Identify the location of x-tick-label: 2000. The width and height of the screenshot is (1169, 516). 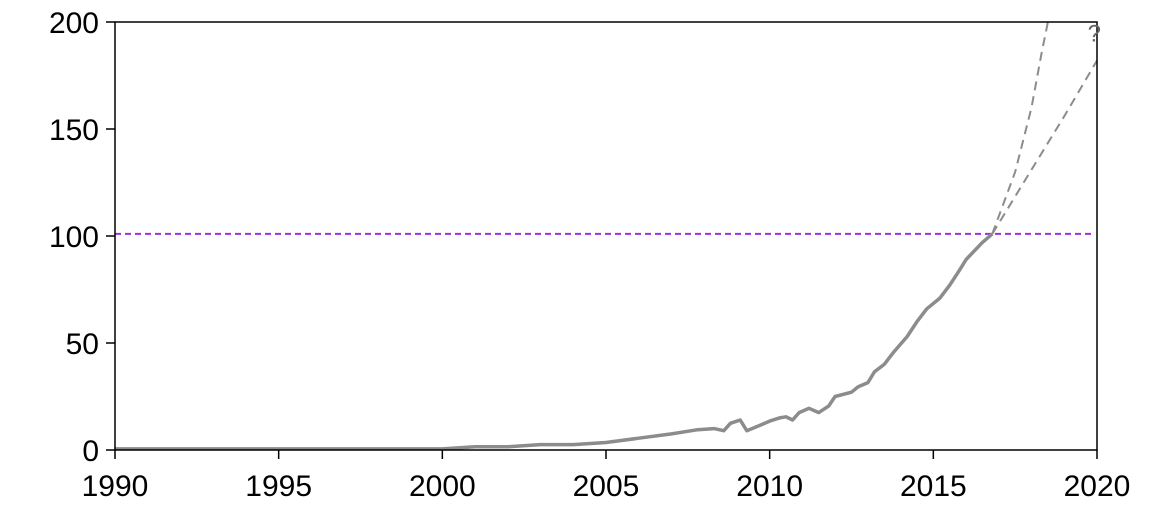
(442, 486).